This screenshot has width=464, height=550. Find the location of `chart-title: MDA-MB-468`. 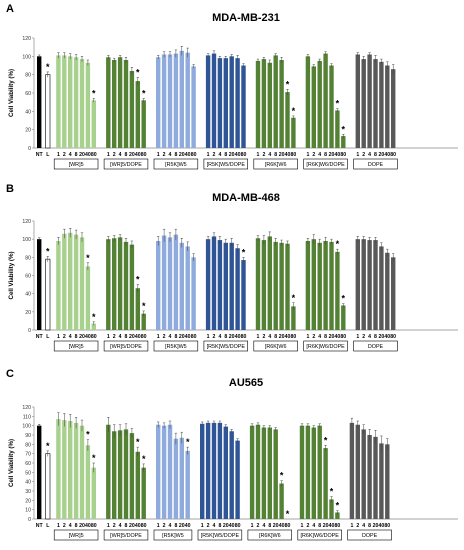

chart-title: MDA-MB-468 is located at coordinates (246, 198).